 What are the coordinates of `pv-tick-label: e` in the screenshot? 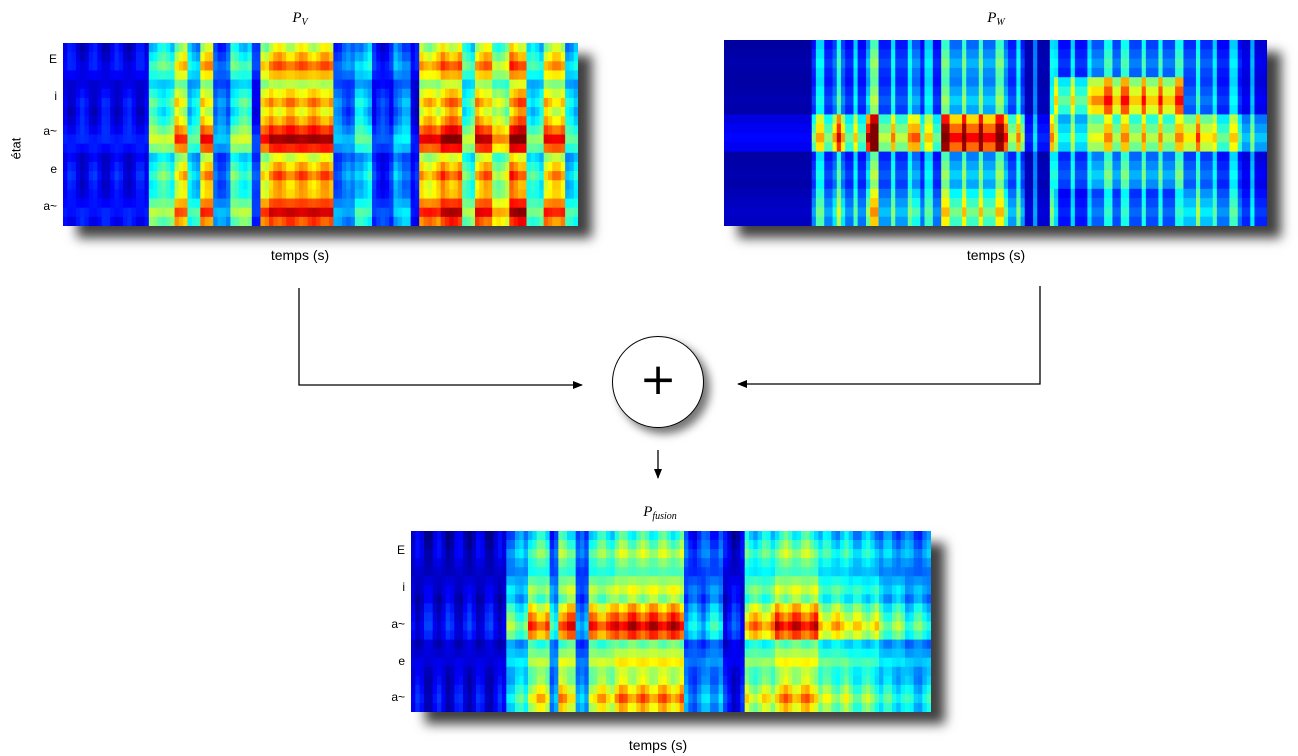 It's located at (53, 169).